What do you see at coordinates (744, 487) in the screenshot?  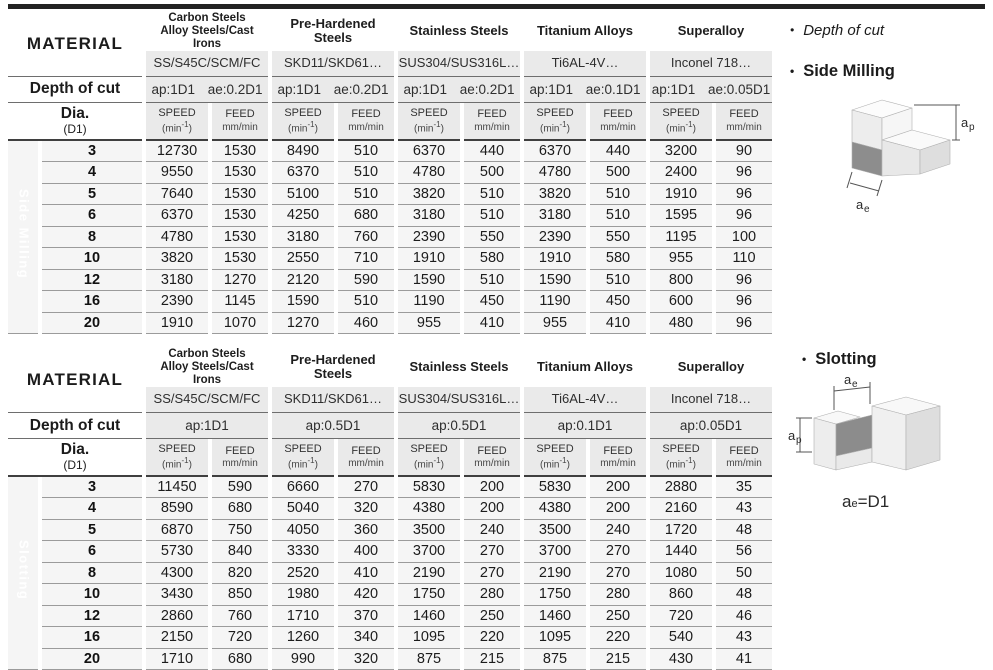 I see `feed-value-cell: 35` at bounding box center [744, 487].